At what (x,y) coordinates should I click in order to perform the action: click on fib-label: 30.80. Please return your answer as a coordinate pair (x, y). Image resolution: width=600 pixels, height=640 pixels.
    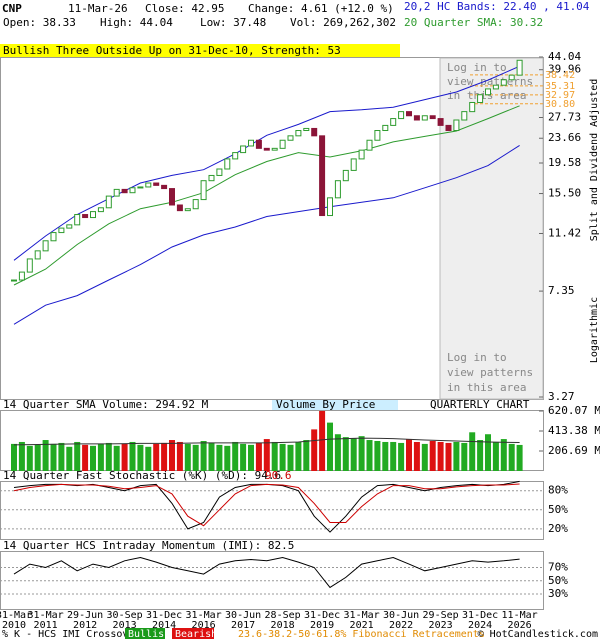
    Looking at the image, I should click on (560, 104).